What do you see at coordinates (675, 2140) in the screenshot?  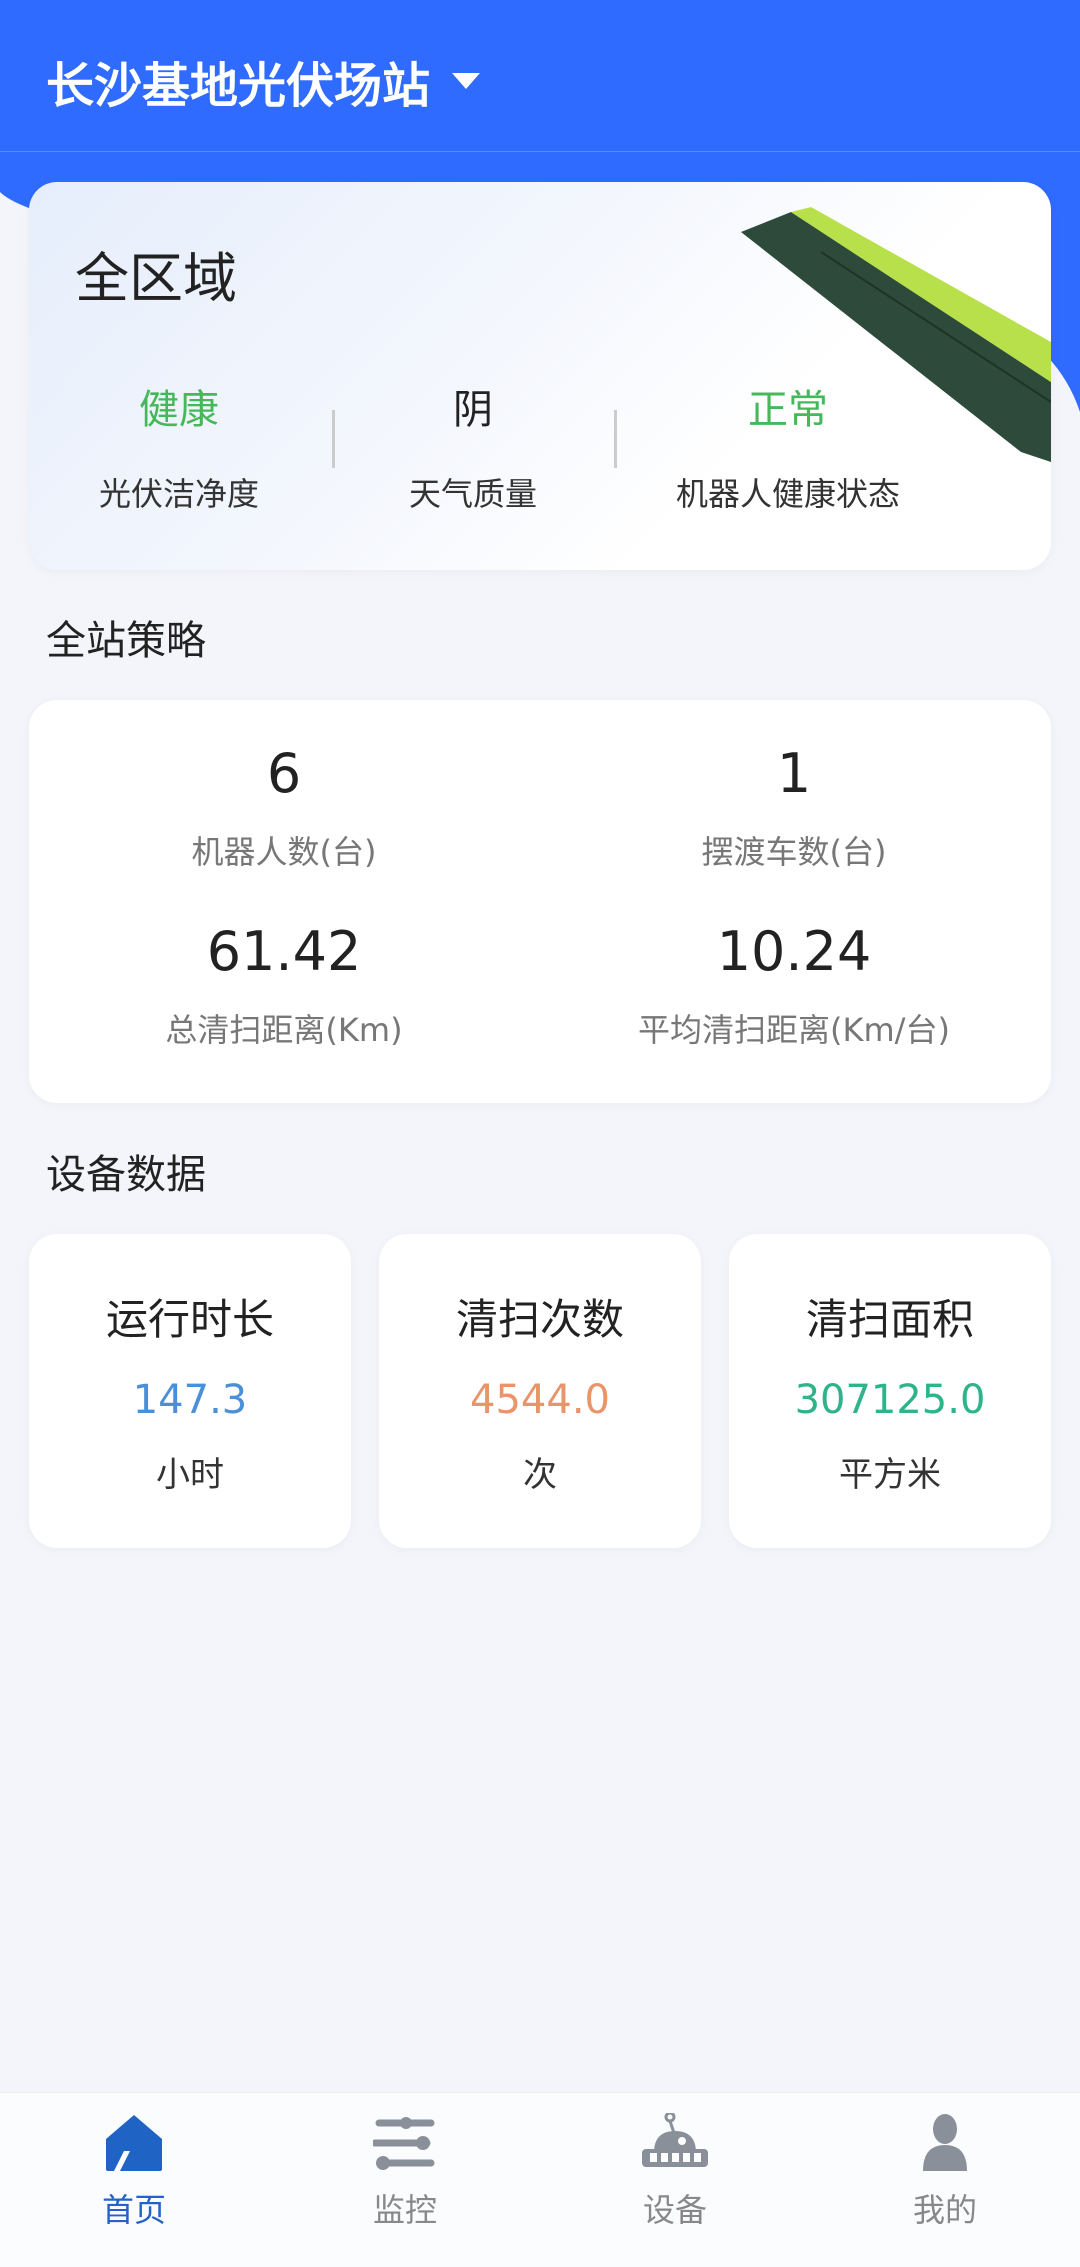 I see `robot-icon` at bounding box center [675, 2140].